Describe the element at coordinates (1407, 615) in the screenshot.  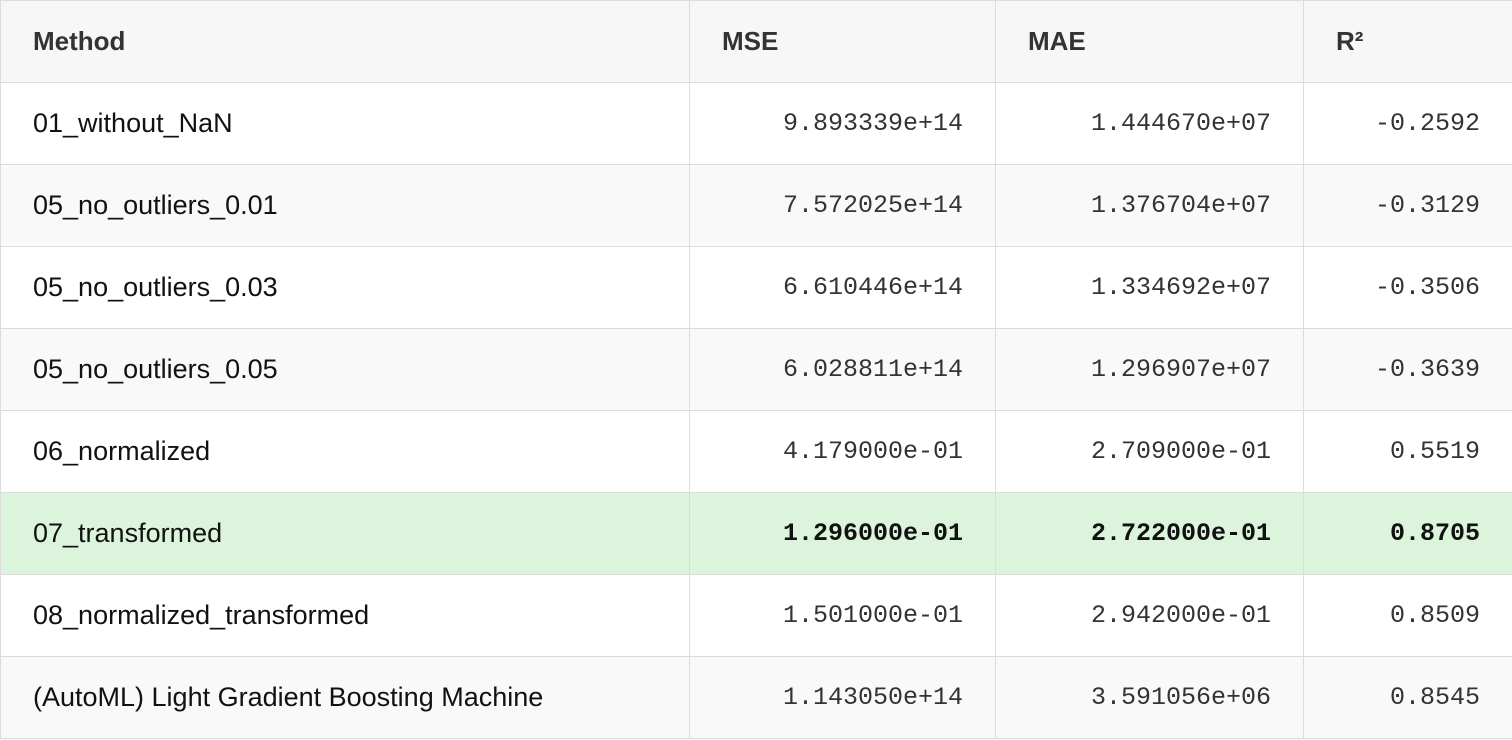
I see `r2-cell: 0.8509` at that location.